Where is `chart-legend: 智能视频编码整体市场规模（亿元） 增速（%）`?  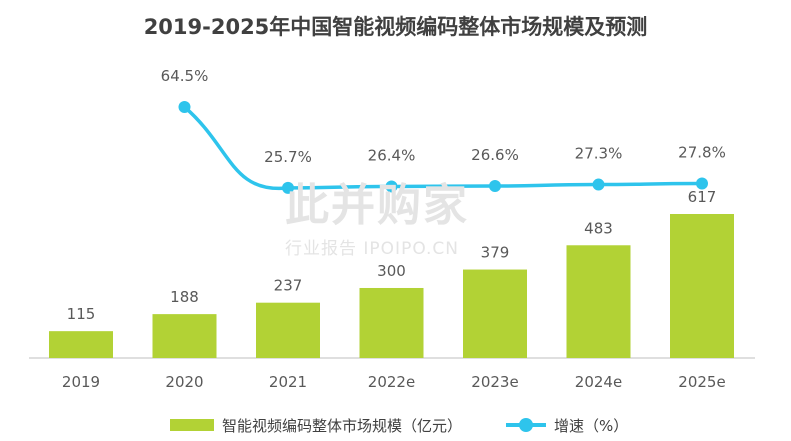
chart-legend: 智能视频编码整体市场规模（亿元） 增速（%） is located at coordinates (421, 425).